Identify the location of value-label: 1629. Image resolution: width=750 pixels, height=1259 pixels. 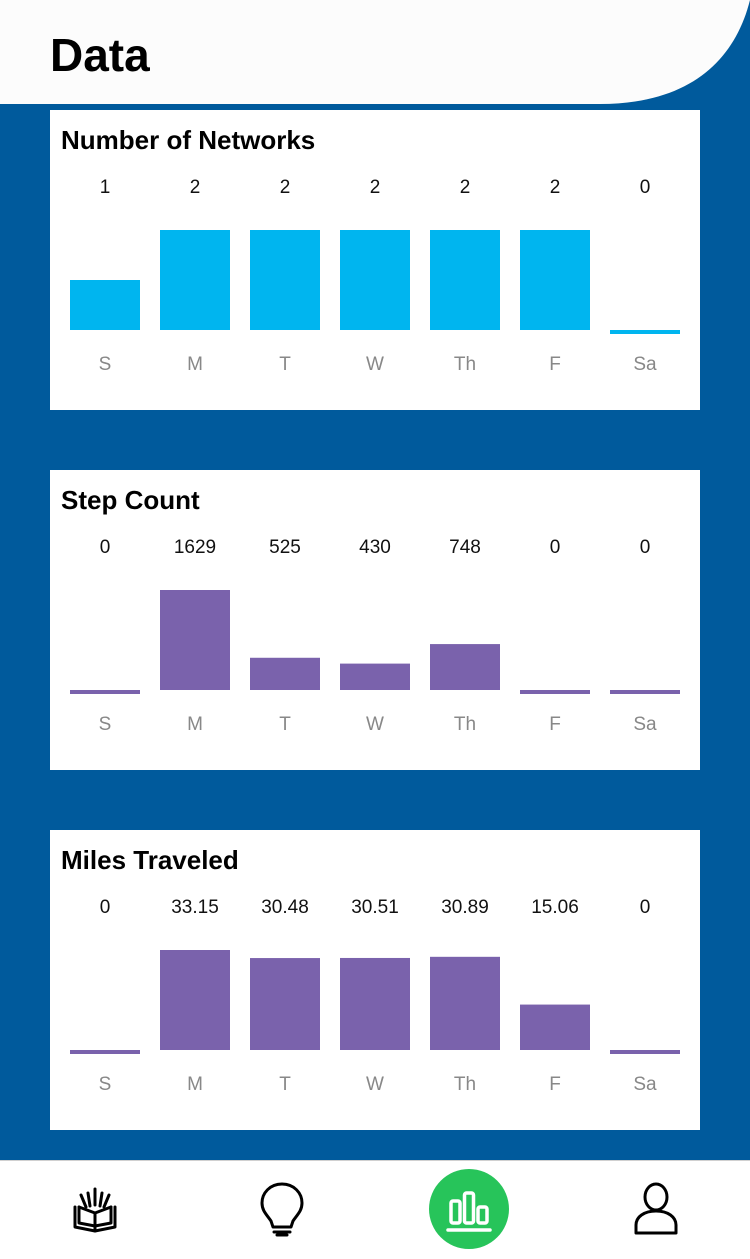
(195, 547).